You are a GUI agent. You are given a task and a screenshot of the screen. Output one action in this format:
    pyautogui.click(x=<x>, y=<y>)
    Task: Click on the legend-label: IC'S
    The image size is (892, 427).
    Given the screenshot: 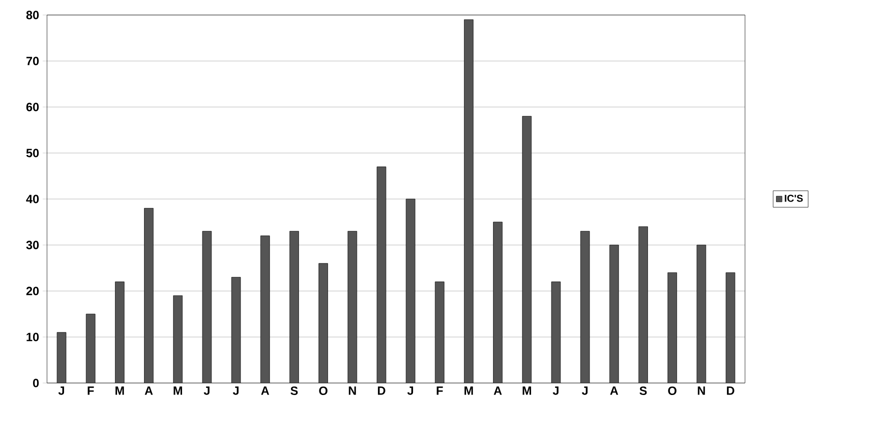 What is the action you would take?
    pyautogui.click(x=793, y=198)
    